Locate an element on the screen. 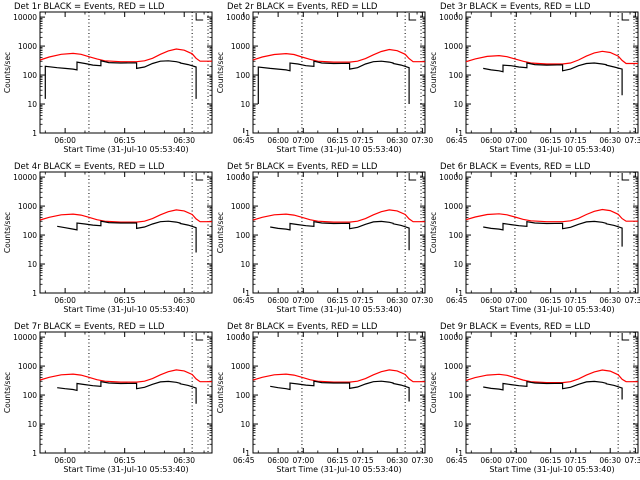  chart-title: Det 6r BLACK = Events, RED = LLD is located at coordinates (515, 167).